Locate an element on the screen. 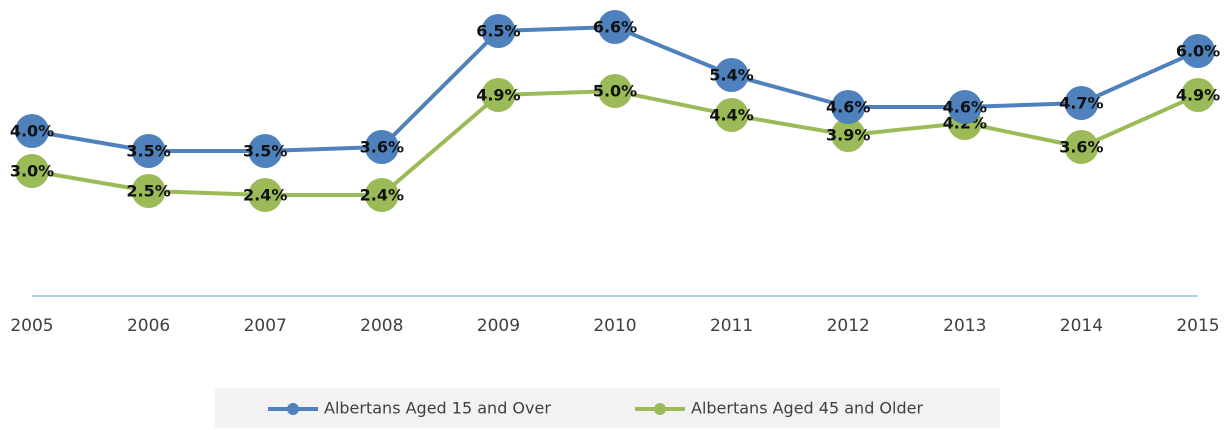 Image resolution: width=1225 pixels, height=430 pixels. data-label: 5.4% is located at coordinates (731, 75).